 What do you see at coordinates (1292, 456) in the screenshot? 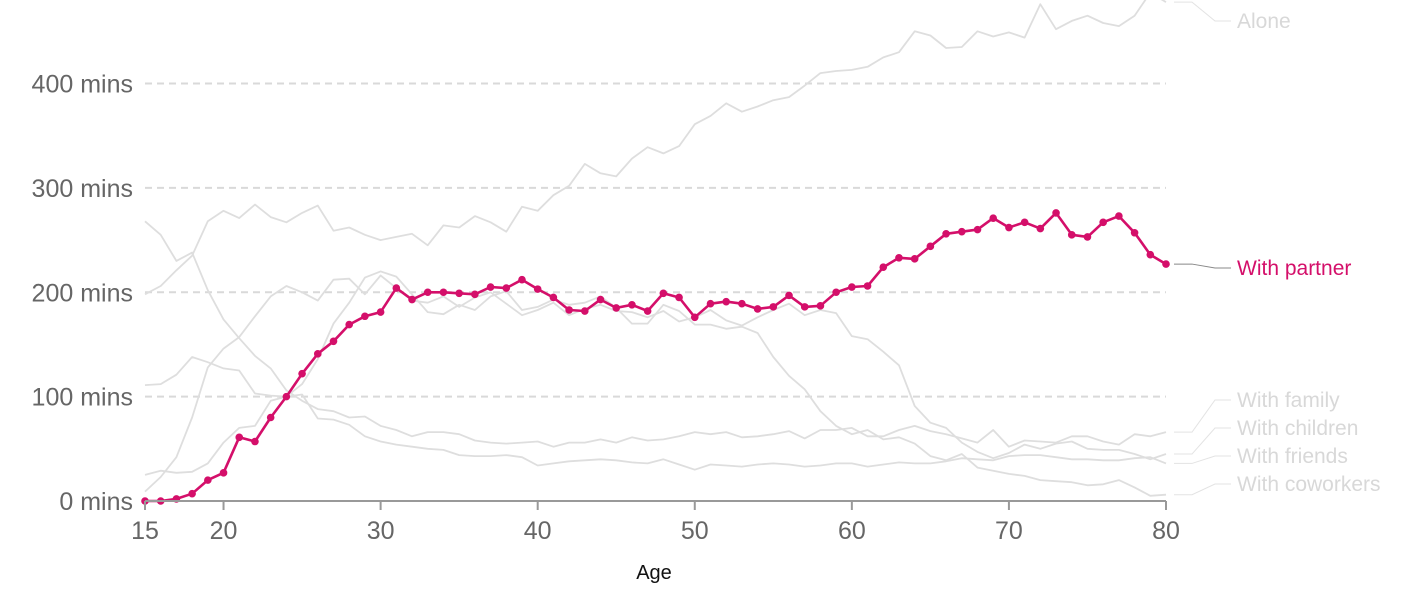
I see `series-label-with-friends: With friends` at bounding box center [1292, 456].